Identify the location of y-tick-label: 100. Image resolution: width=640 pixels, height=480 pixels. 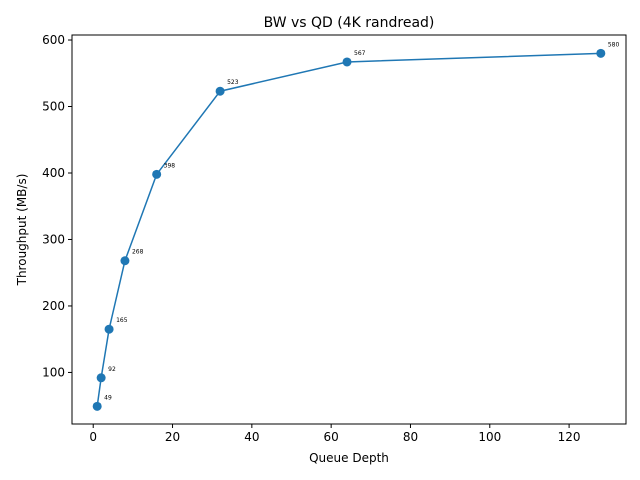
(53, 372).